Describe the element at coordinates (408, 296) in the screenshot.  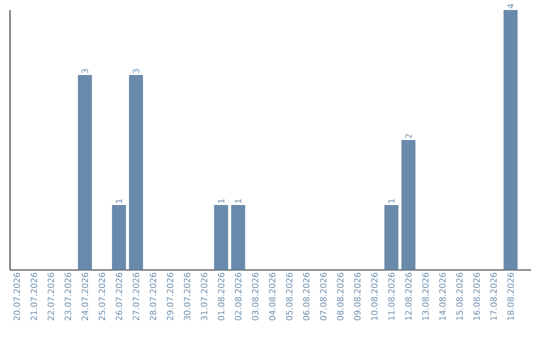
I see `x-tick-label: 12.08.2026` at that location.